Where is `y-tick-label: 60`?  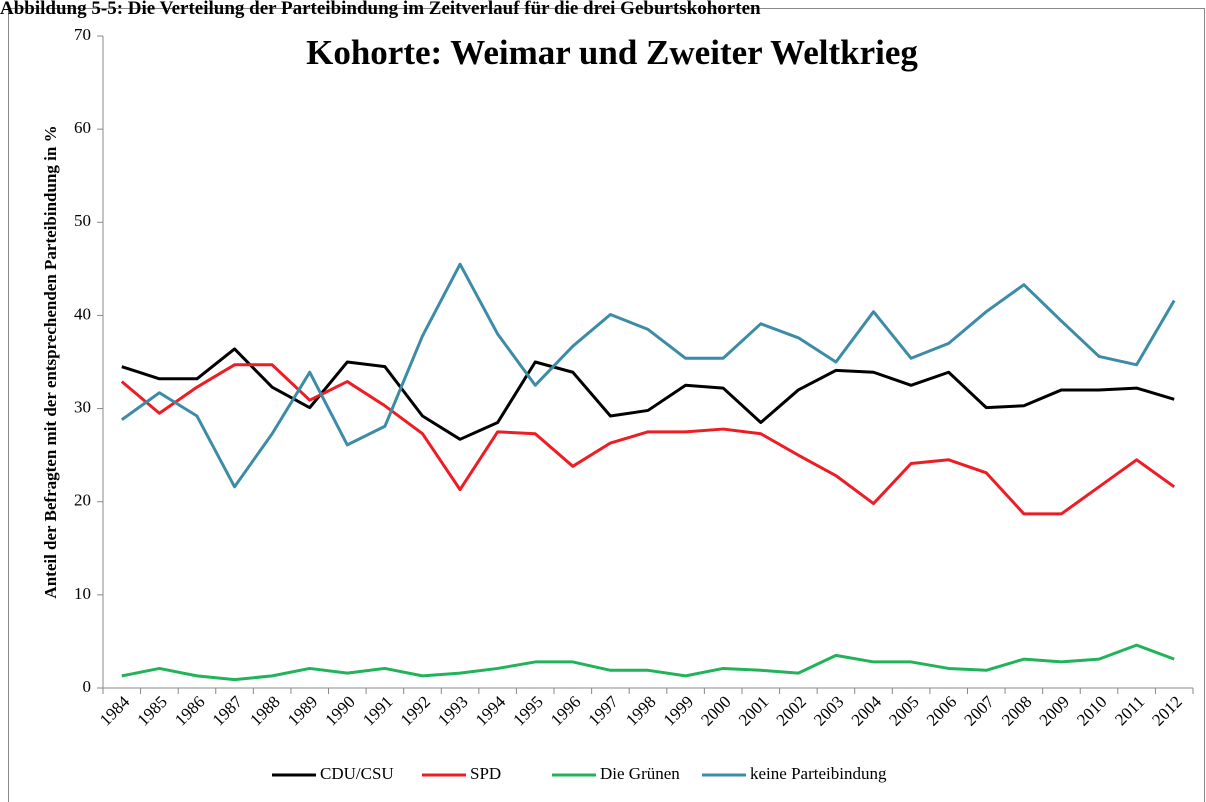
y-tick-label: 60 is located at coordinates (82, 127).